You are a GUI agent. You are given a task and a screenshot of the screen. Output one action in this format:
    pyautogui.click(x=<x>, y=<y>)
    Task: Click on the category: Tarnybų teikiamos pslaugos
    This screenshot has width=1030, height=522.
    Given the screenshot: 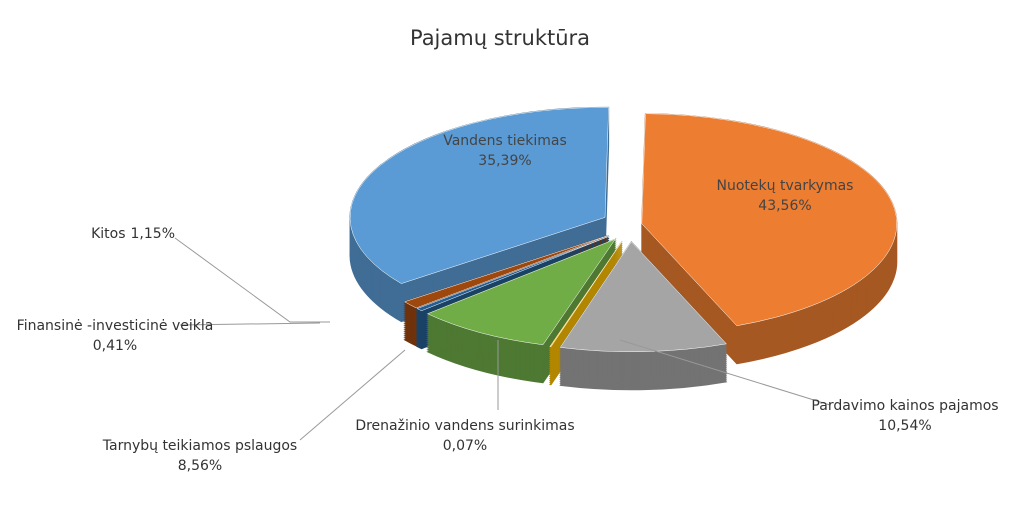 What is the action you would take?
    pyautogui.click(x=199, y=446)
    